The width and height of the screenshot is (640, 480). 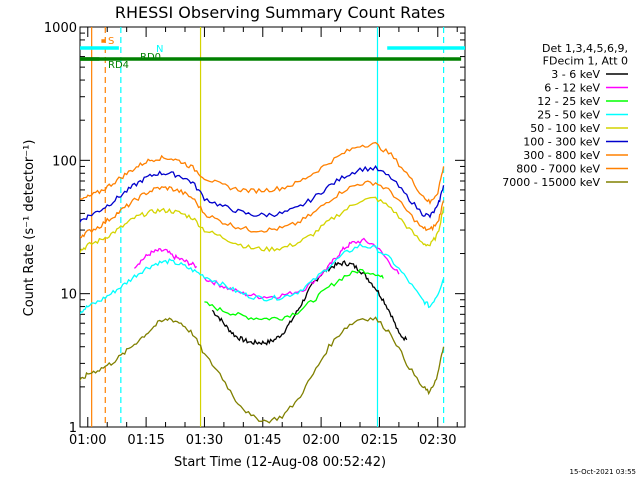 I want to click on flag-label: S, so click(x=111, y=41).